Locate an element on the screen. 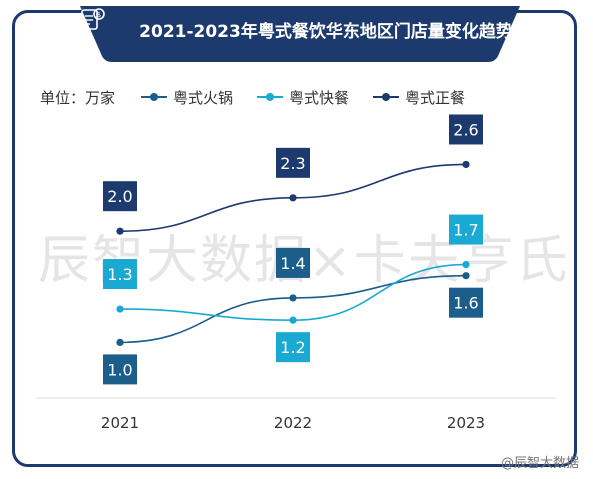 This screenshot has width=593, height=479. title-banner: $ 2021-2023年粤式餐饮华东地区门店量变化趋势 is located at coordinates (300, 35).